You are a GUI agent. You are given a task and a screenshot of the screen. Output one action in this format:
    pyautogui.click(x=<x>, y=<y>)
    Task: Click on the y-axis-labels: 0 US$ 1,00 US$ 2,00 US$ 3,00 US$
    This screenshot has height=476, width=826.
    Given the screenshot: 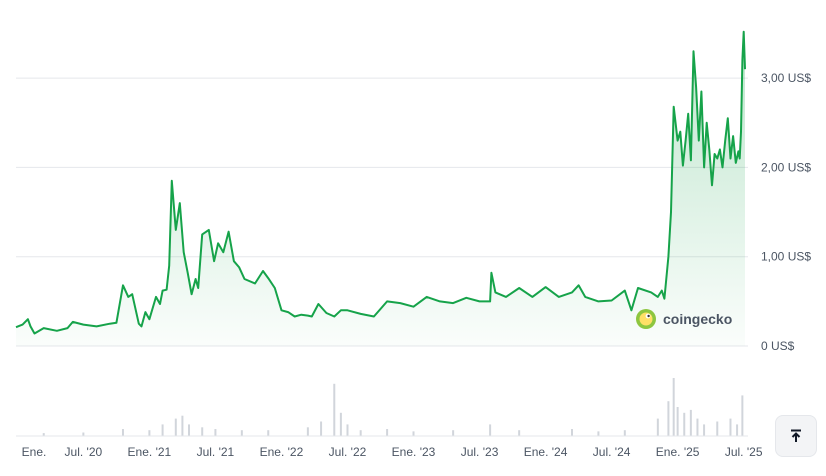 What is the action you would take?
    pyautogui.click(x=786, y=212)
    